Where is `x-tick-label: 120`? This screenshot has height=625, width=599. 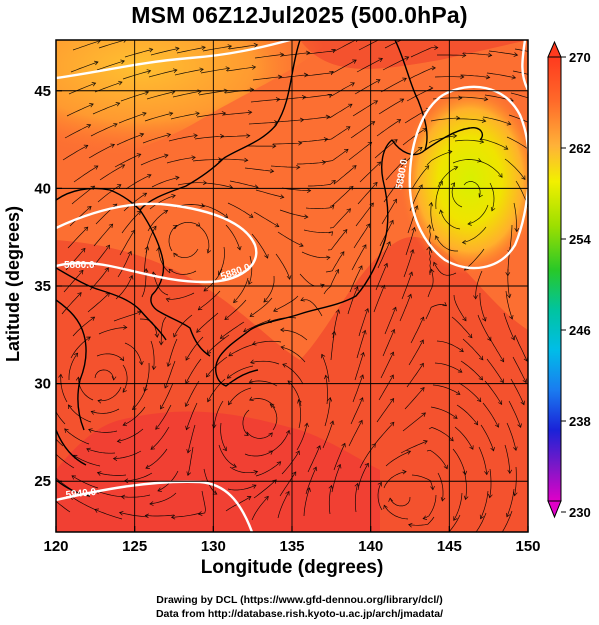
x-tick-label: 120 is located at coordinates (55, 546).